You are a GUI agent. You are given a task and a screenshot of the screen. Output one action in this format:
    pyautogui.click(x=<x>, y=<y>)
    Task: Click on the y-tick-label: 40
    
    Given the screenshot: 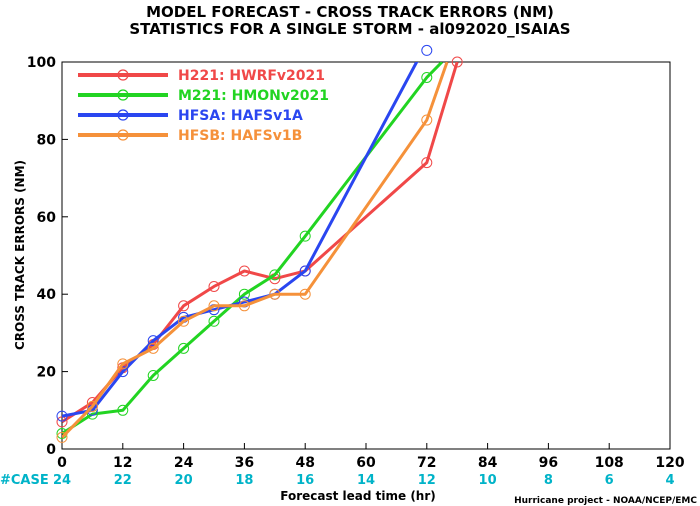 What is the action you would take?
    pyautogui.click(x=47, y=295)
    